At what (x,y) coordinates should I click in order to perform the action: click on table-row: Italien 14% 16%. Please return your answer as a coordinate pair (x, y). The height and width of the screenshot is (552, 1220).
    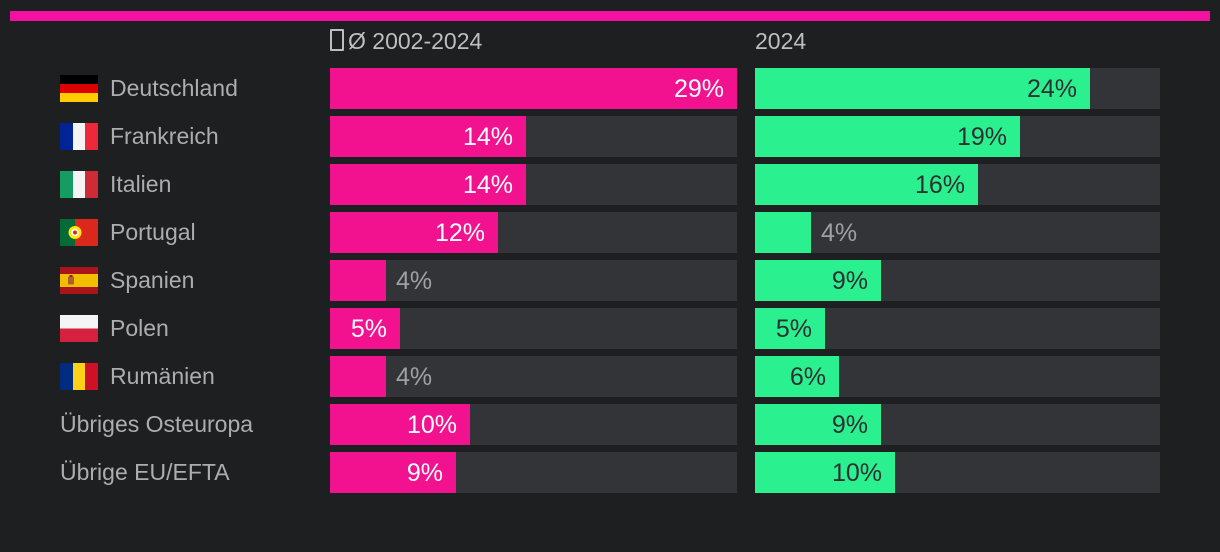
    Looking at the image, I should click on (610, 184).